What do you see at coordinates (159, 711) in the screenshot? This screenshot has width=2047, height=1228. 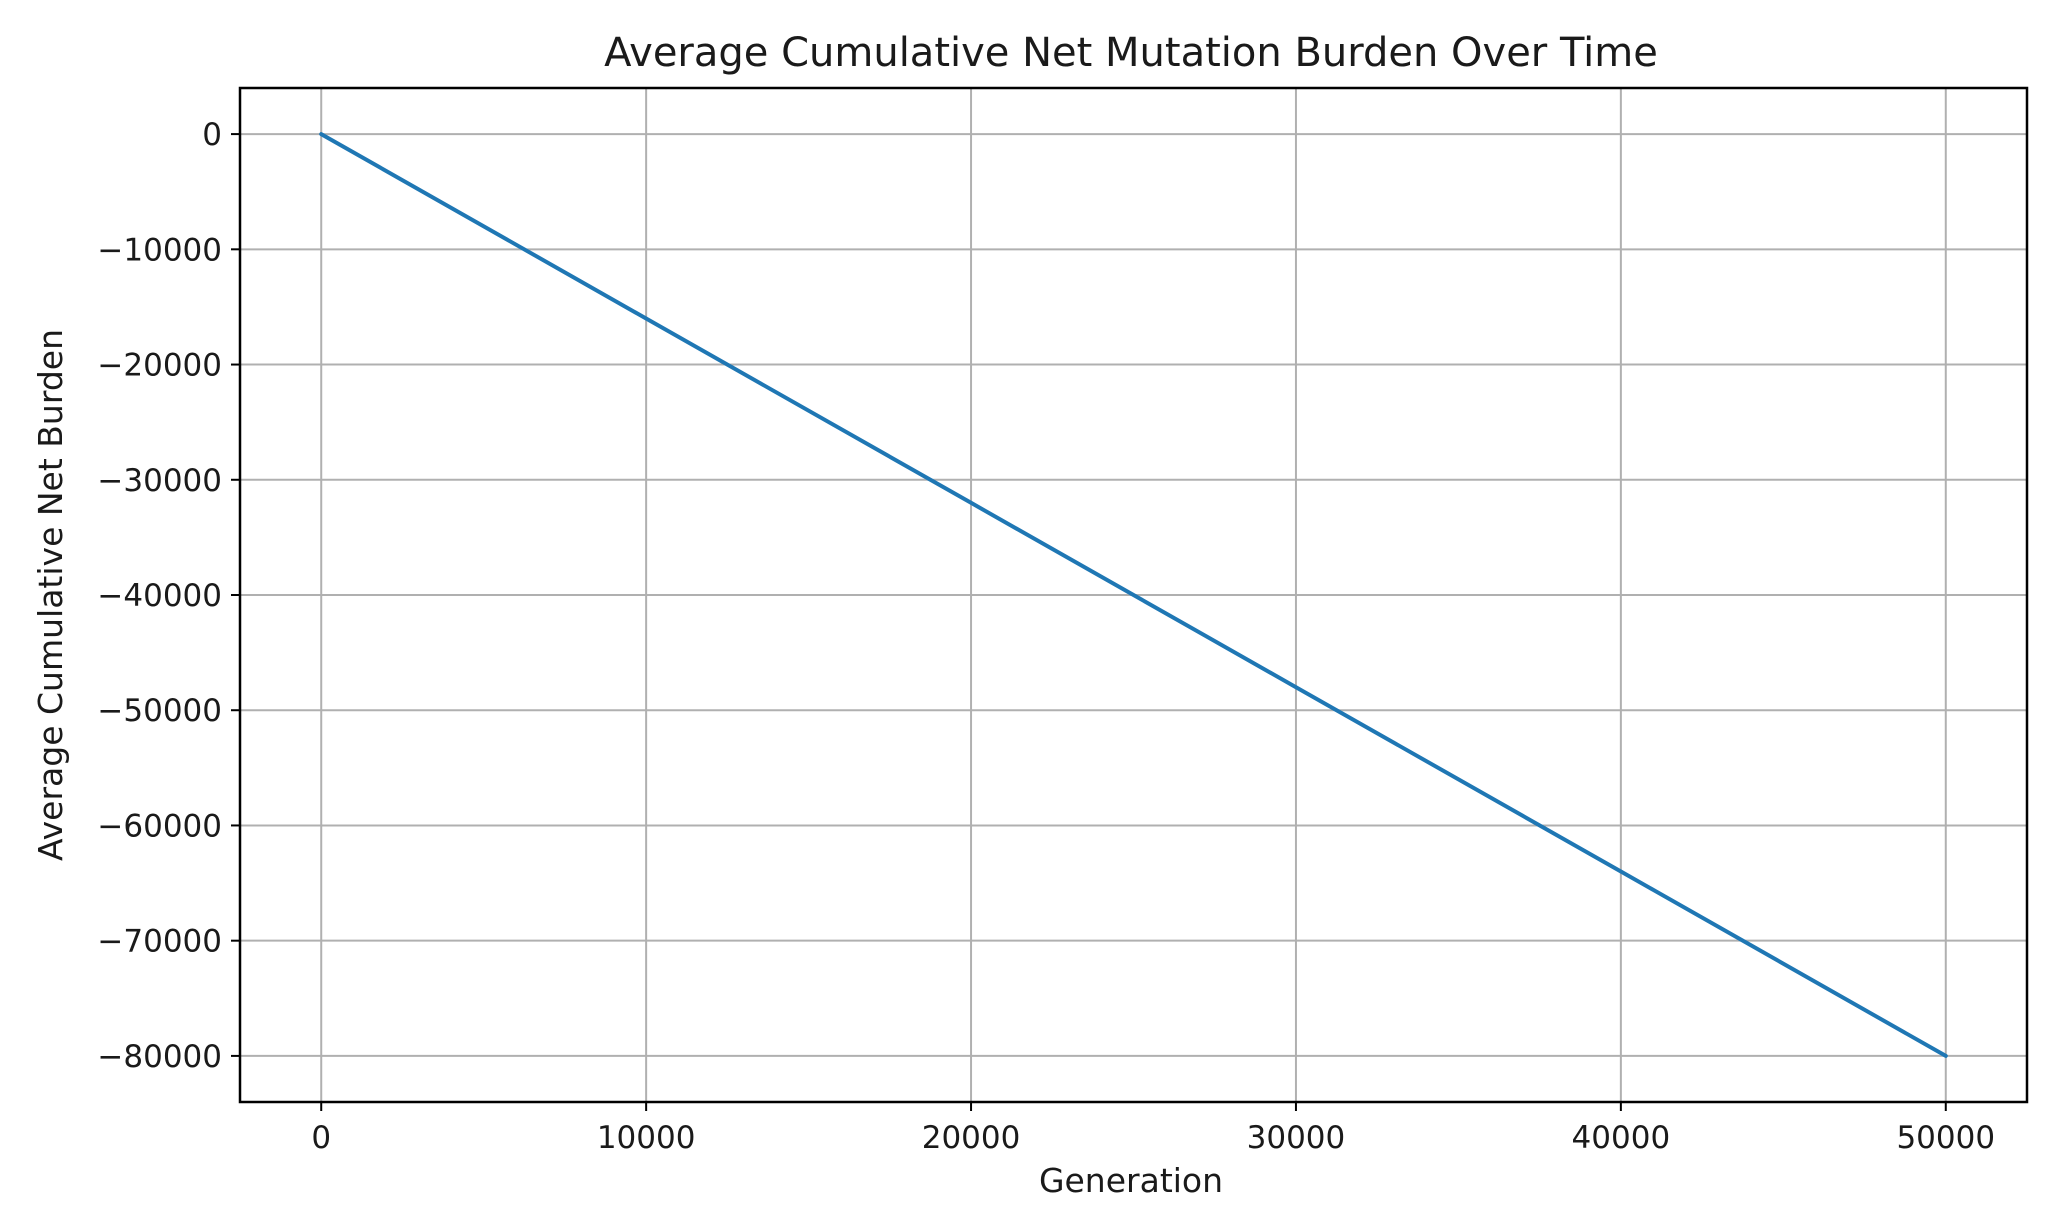 I see `y-tick-label: −50000` at bounding box center [159, 711].